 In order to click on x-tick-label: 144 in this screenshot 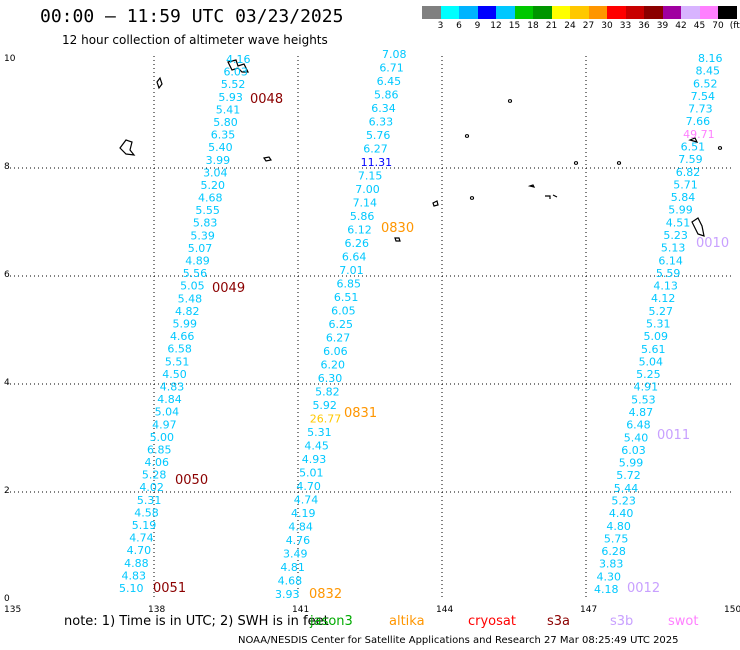, I will do `click(444, 610)`.